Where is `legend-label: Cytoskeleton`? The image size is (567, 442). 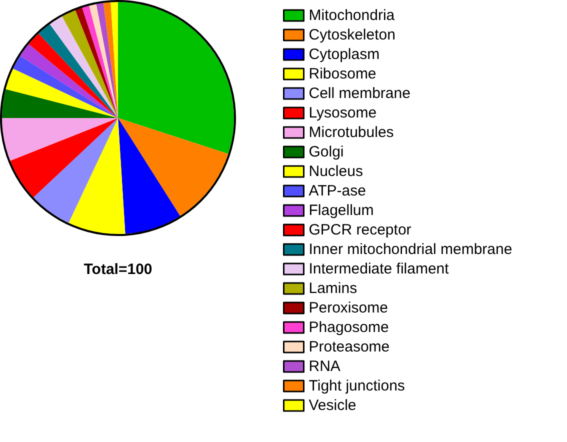
legend-label: Cytoskeleton is located at coordinates (352, 35).